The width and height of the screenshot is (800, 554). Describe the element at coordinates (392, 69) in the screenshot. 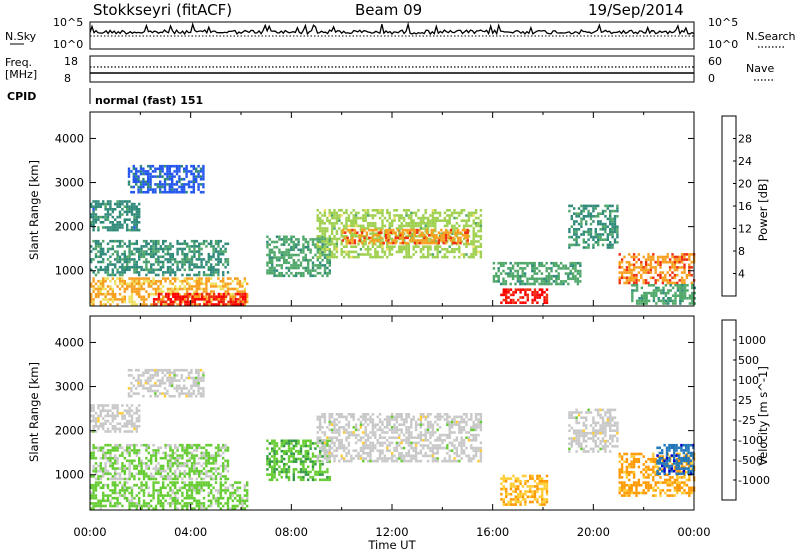

I see `freq-strip-frame` at that location.